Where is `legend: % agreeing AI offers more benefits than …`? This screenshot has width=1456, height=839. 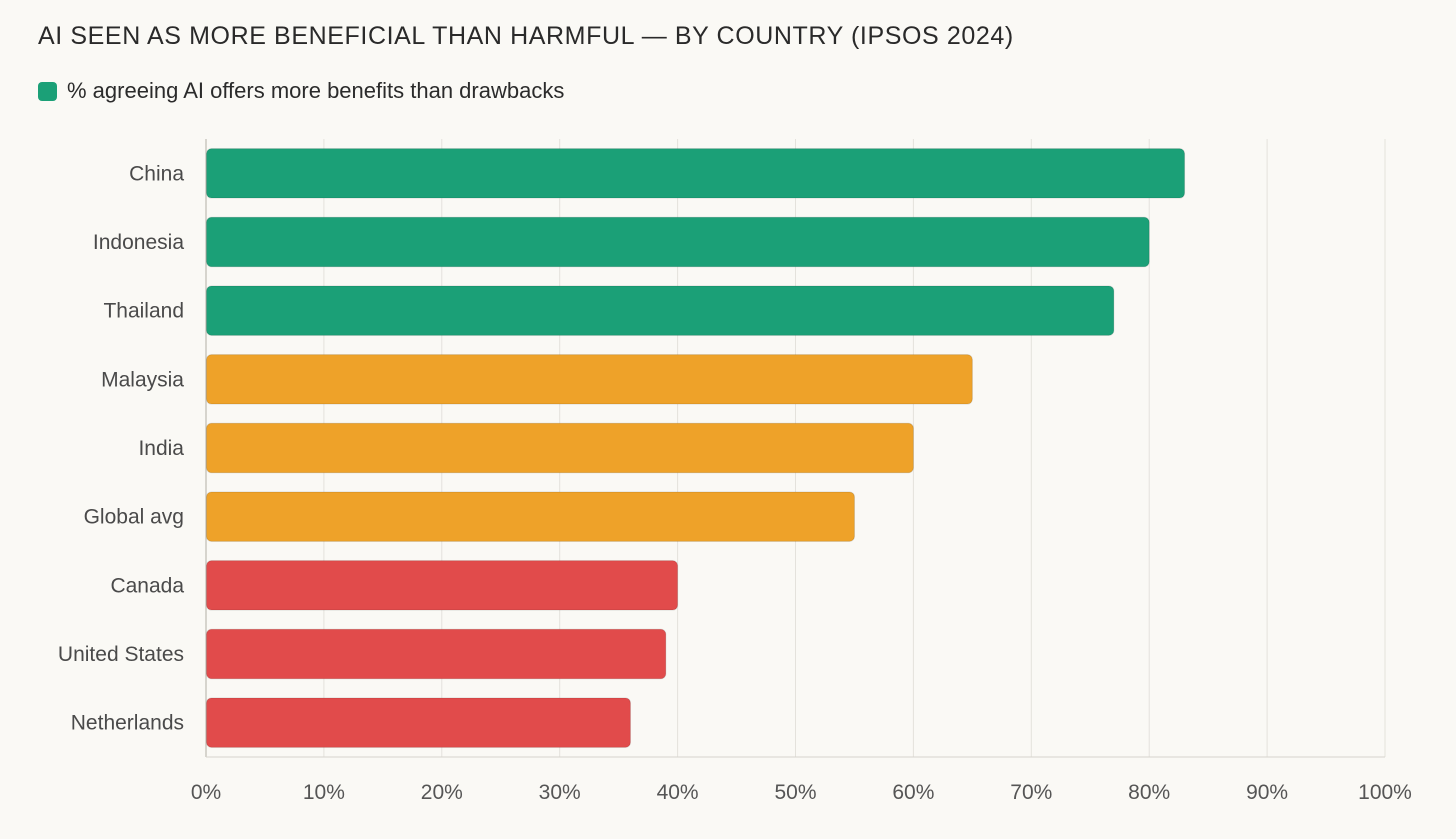
legend: % agreeing AI offers more benefits than … is located at coordinates (301, 91).